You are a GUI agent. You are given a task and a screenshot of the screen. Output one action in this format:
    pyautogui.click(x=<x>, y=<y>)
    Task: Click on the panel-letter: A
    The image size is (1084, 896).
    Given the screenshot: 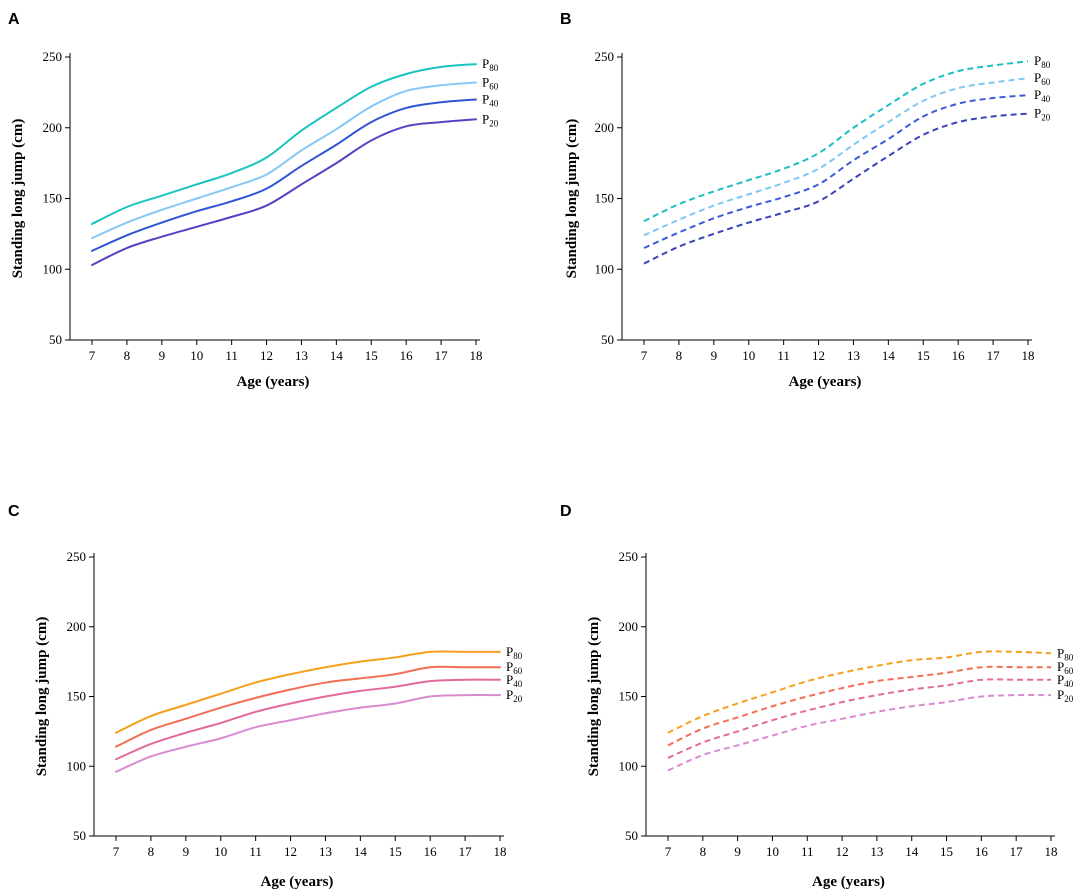 What is the action you would take?
    pyautogui.click(x=14, y=19)
    